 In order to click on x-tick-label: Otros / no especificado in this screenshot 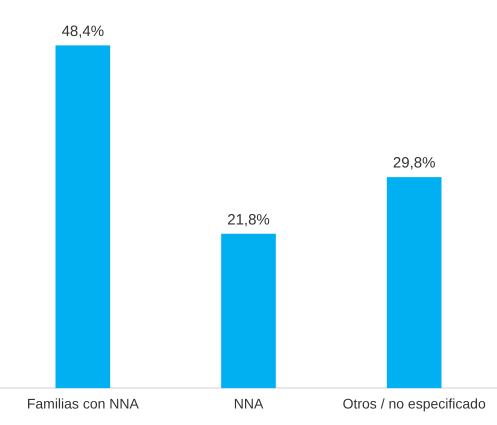, I will do `click(414, 403)`.